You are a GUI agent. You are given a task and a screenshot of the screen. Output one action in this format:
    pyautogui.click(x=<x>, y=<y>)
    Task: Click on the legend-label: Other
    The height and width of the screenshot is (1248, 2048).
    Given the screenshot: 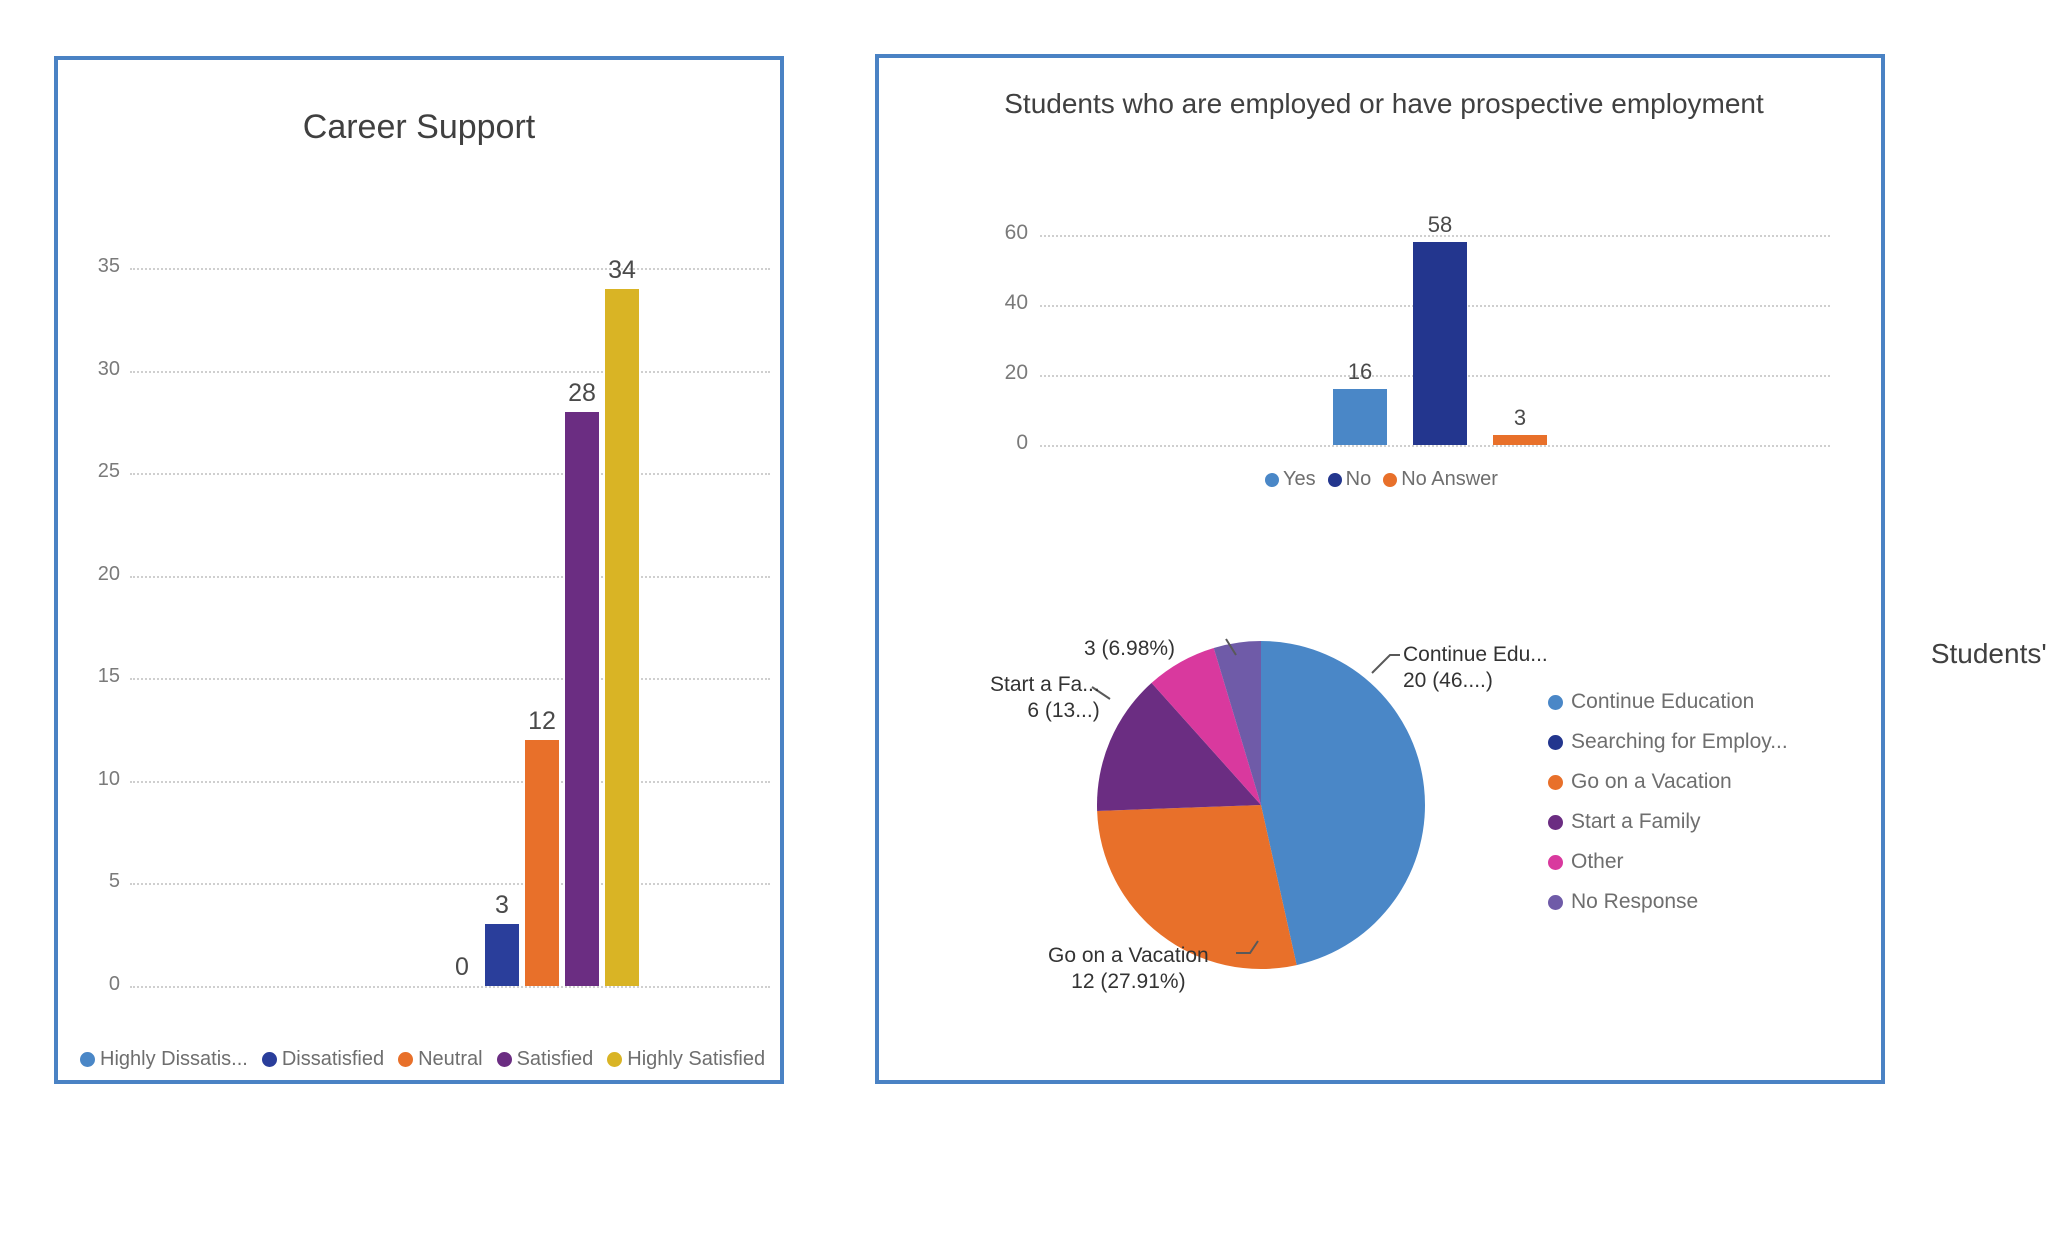 What is the action you would take?
    pyautogui.click(x=1597, y=861)
    